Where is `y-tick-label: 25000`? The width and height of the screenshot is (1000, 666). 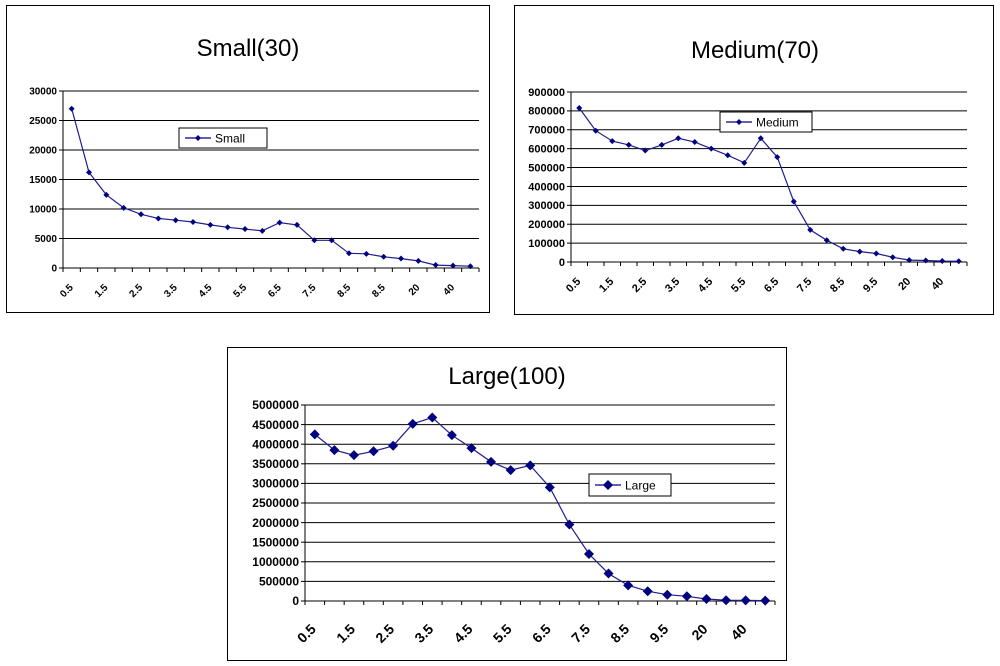 y-tick-label: 25000 is located at coordinates (43, 121).